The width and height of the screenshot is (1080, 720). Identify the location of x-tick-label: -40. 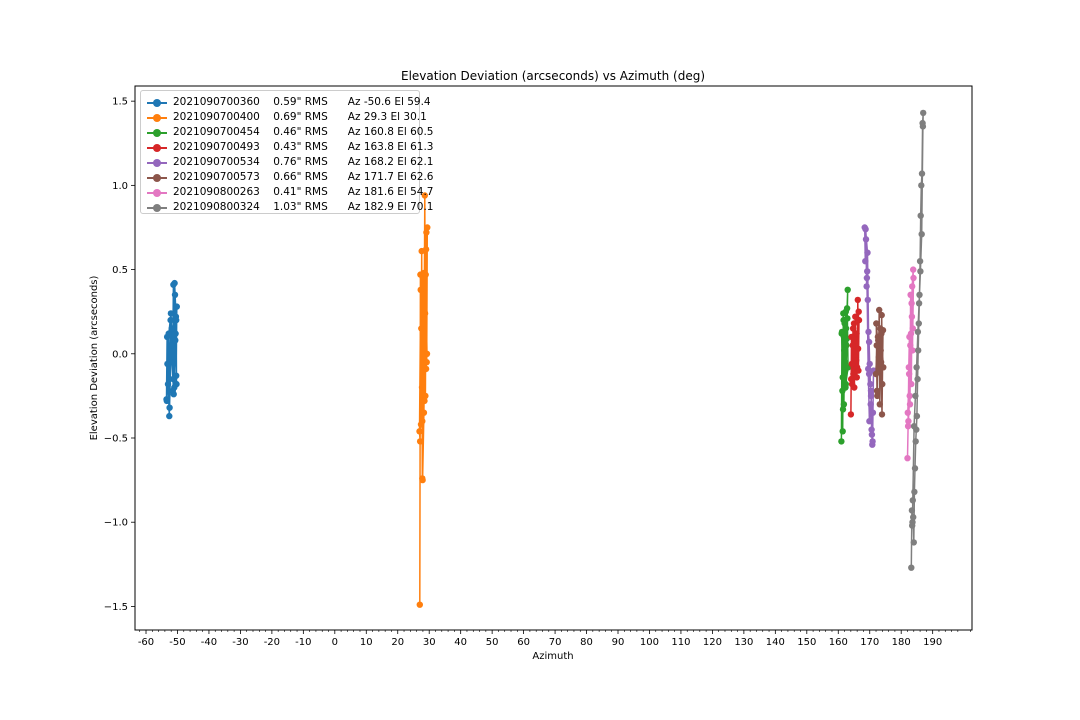
(209, 642).